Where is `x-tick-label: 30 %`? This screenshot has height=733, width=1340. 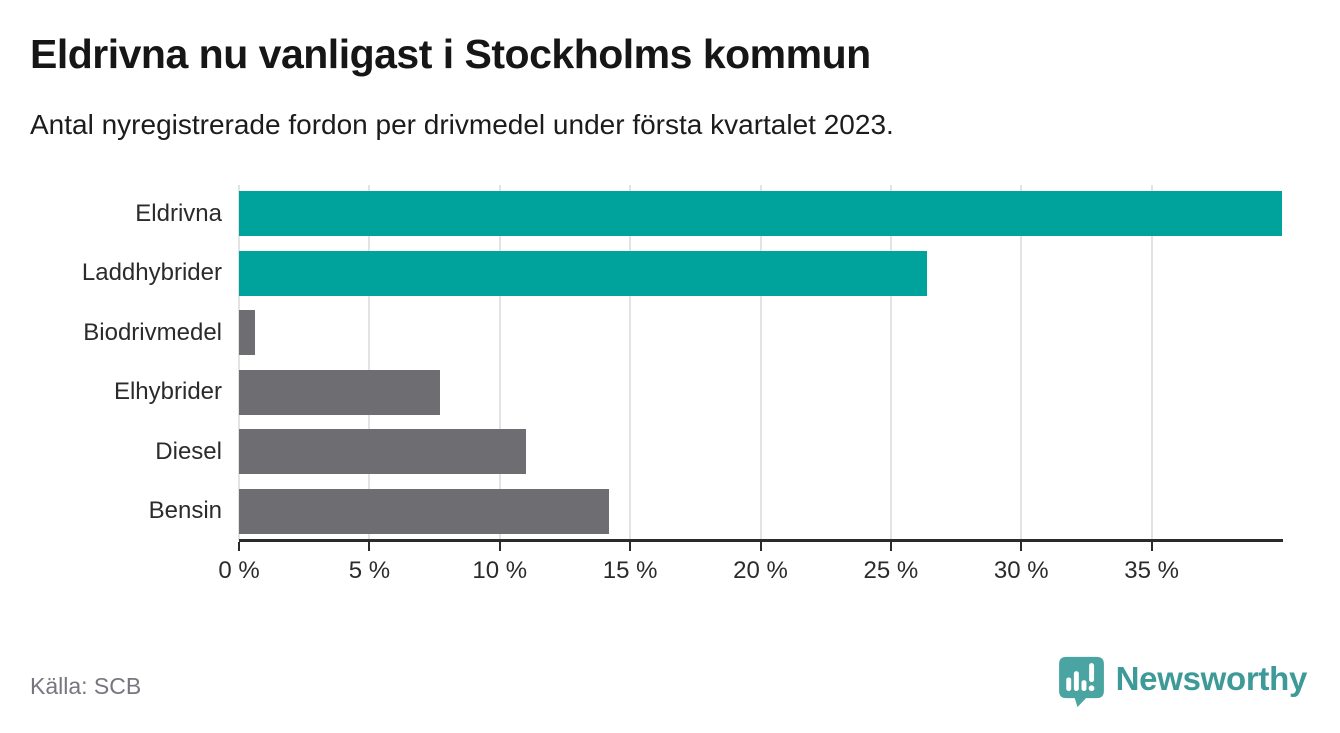
x-tick-label: 30 % is located at coordinates (1021, 570).